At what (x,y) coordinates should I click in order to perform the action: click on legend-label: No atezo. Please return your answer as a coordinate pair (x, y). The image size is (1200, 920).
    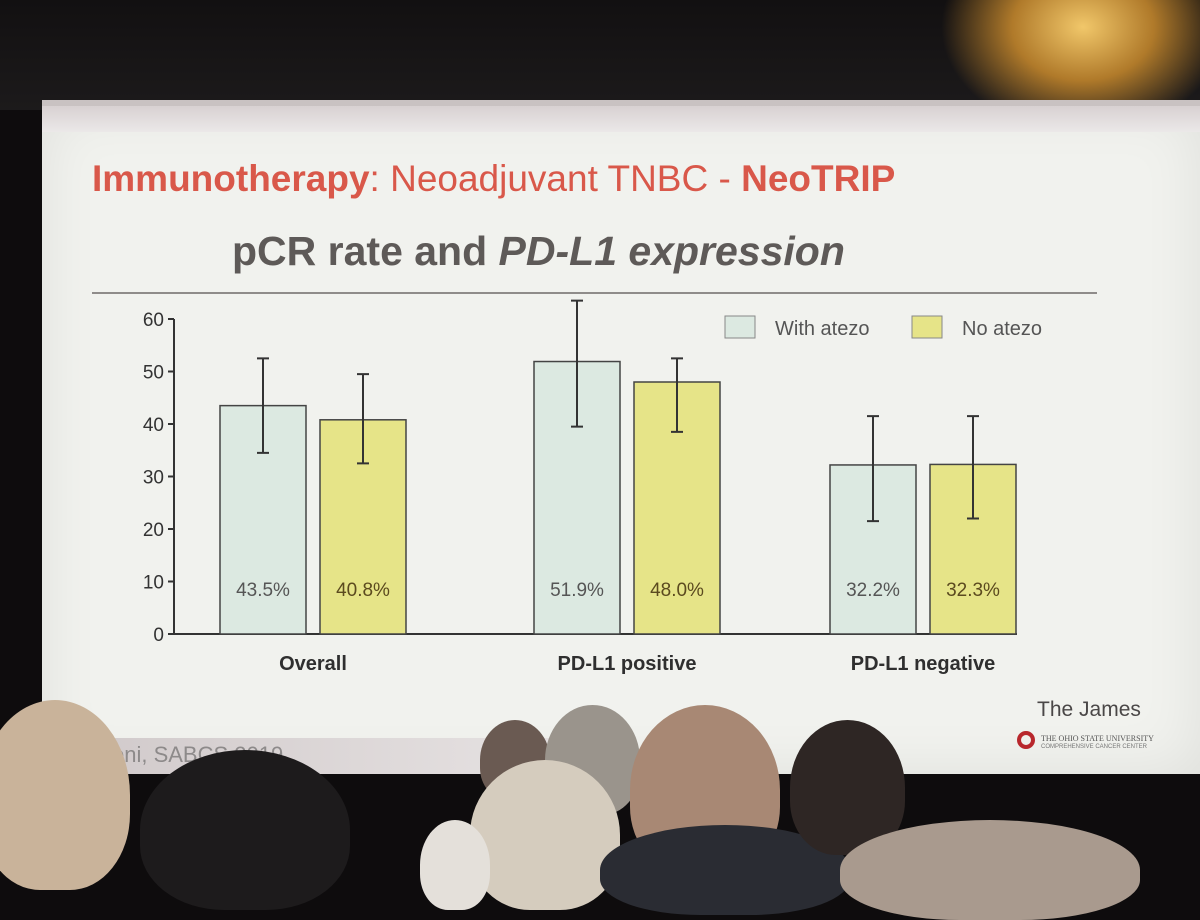
    Looking at the image, I should click on (1002, 329).